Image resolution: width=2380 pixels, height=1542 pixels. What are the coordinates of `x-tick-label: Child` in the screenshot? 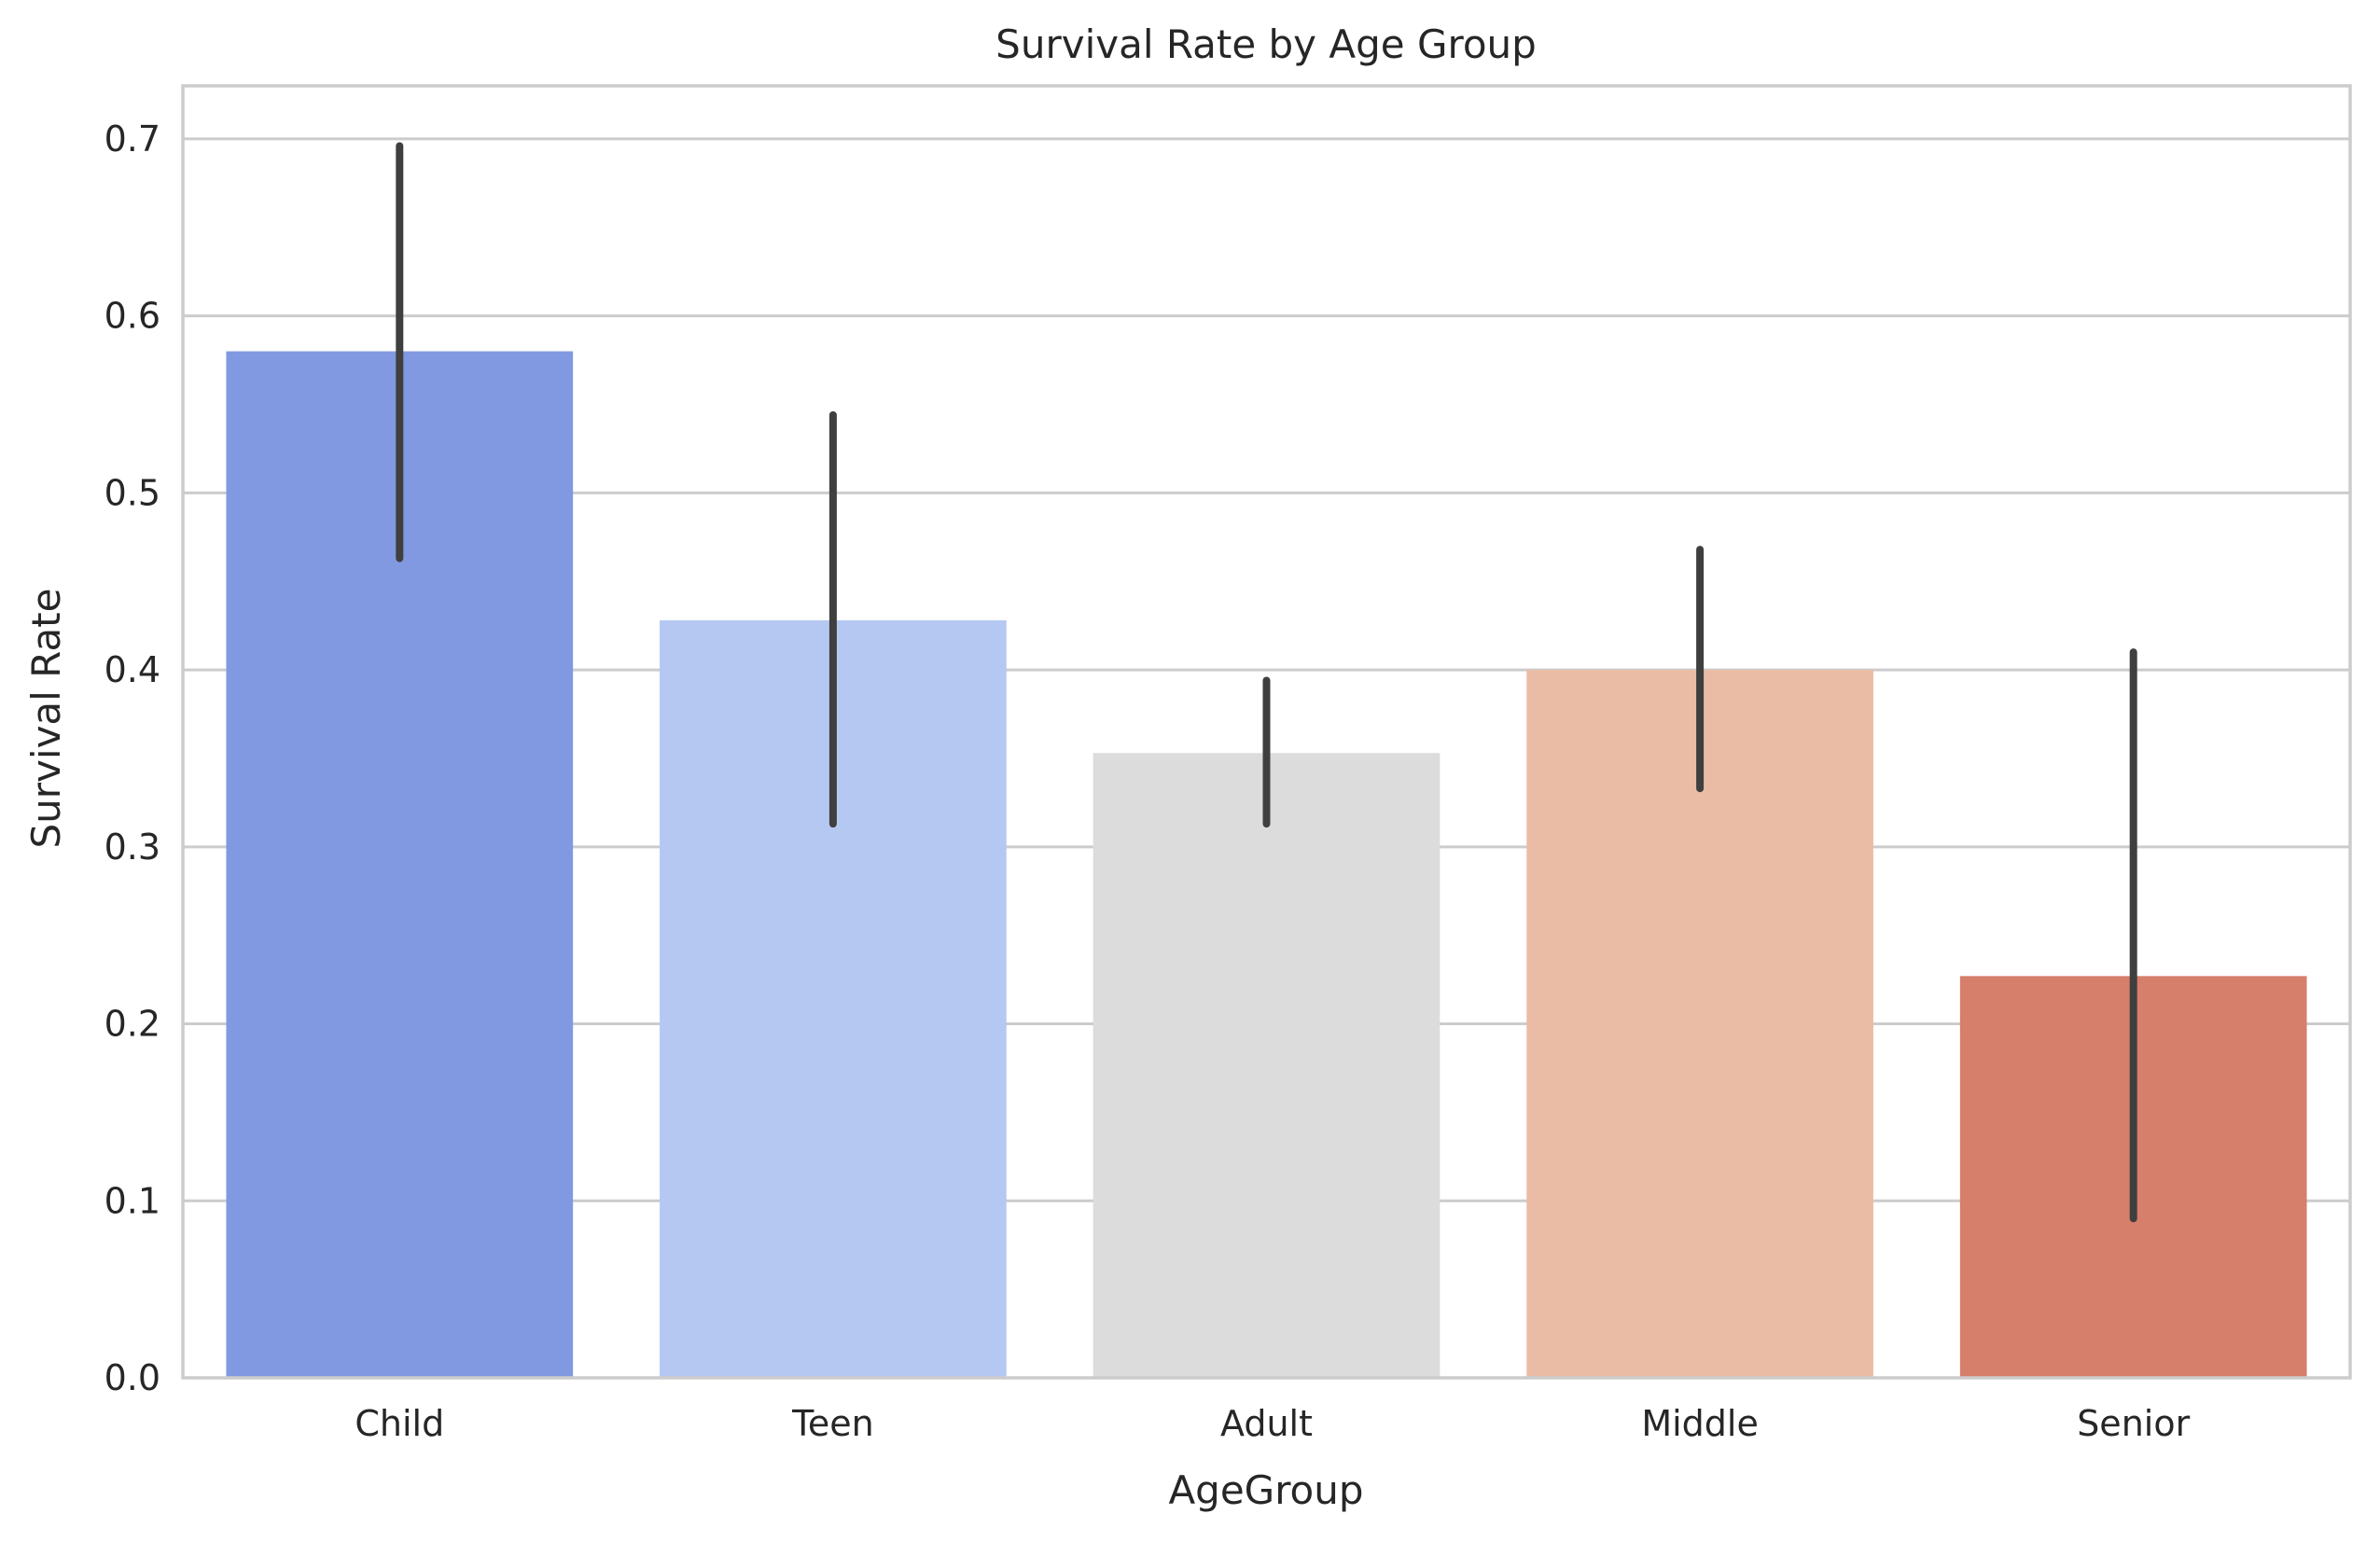 It's located at (399, 1423).